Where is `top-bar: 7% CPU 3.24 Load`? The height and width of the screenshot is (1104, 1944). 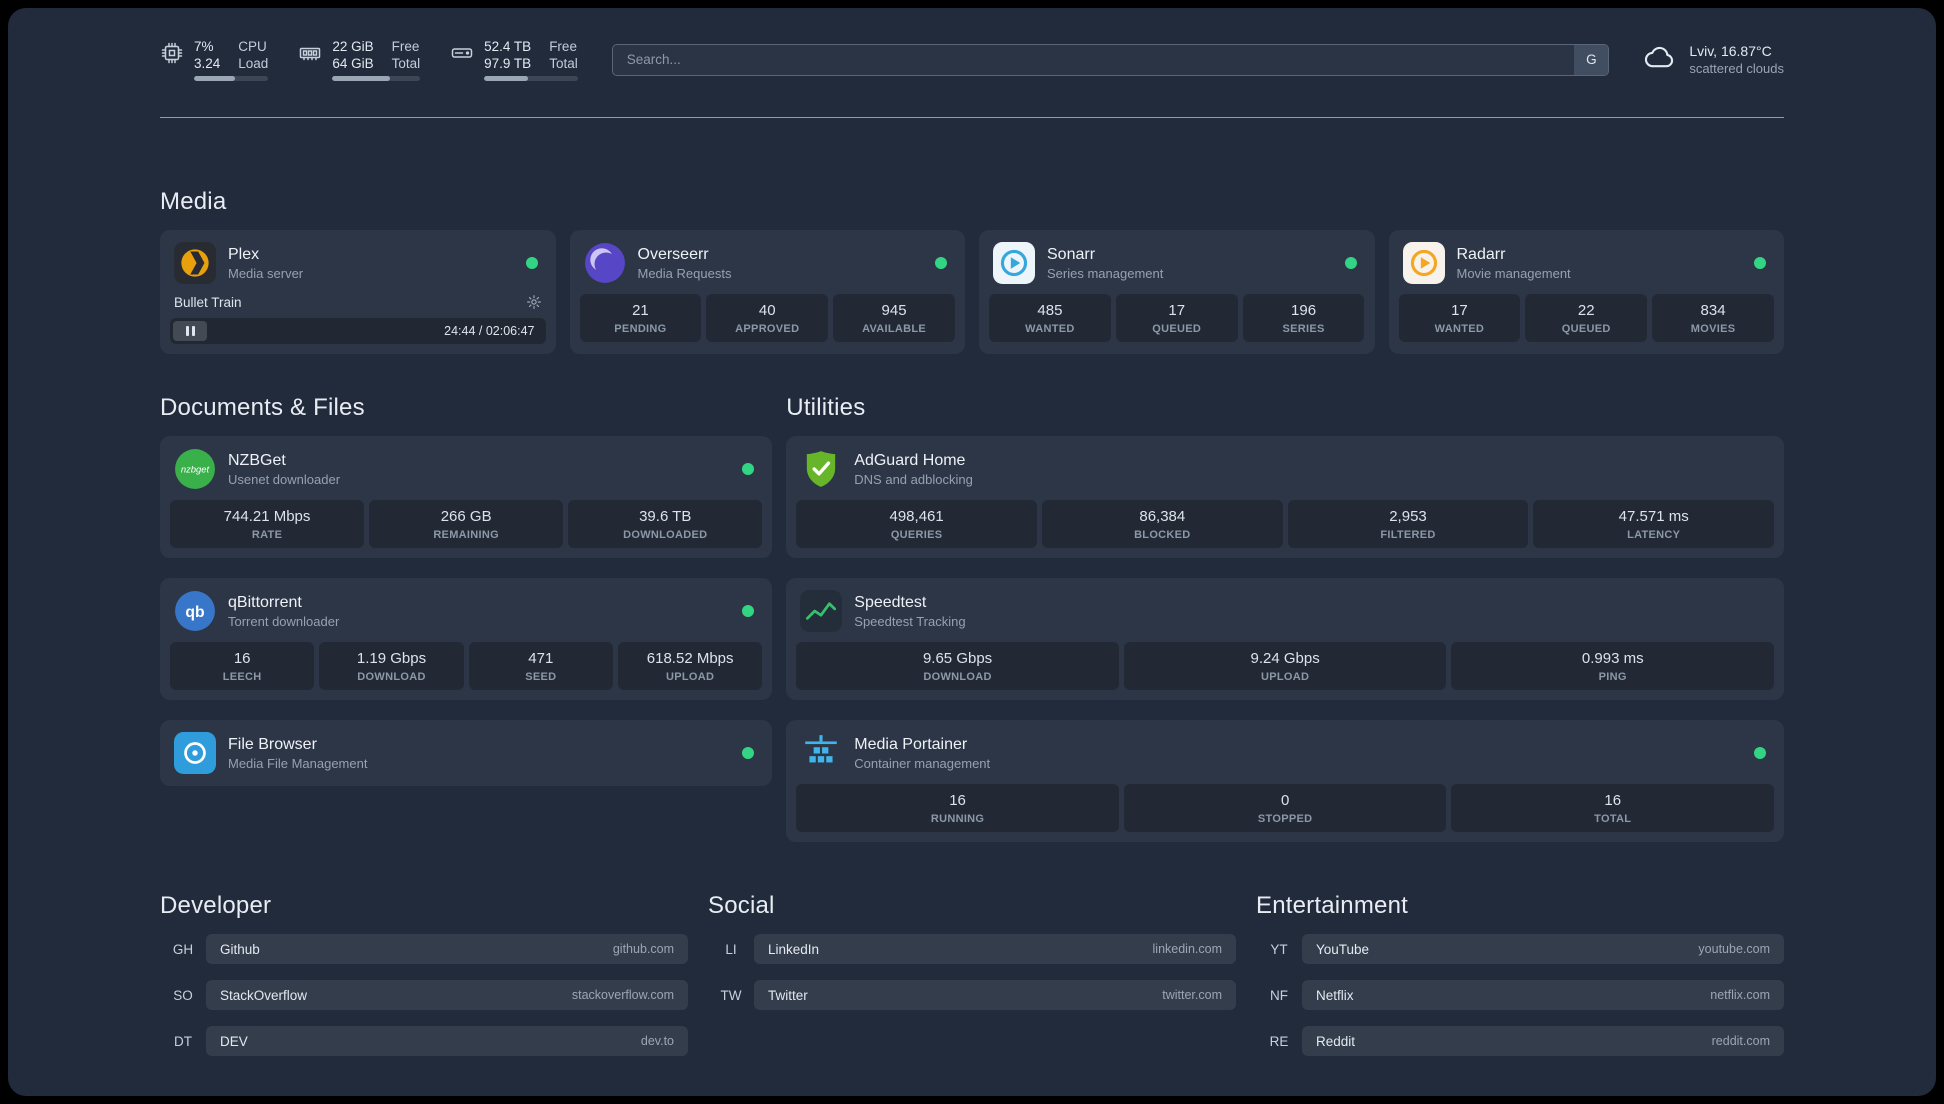
top-bar: 7% CPU 3.24 Load is located at coordinates (972, 59).